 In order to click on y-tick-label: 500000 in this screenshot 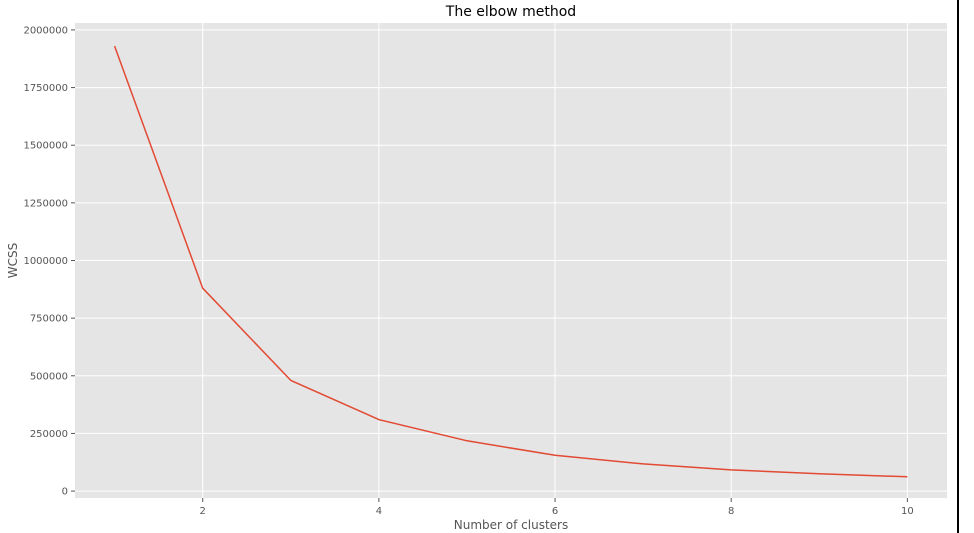, I will do `click(49, 376)`.